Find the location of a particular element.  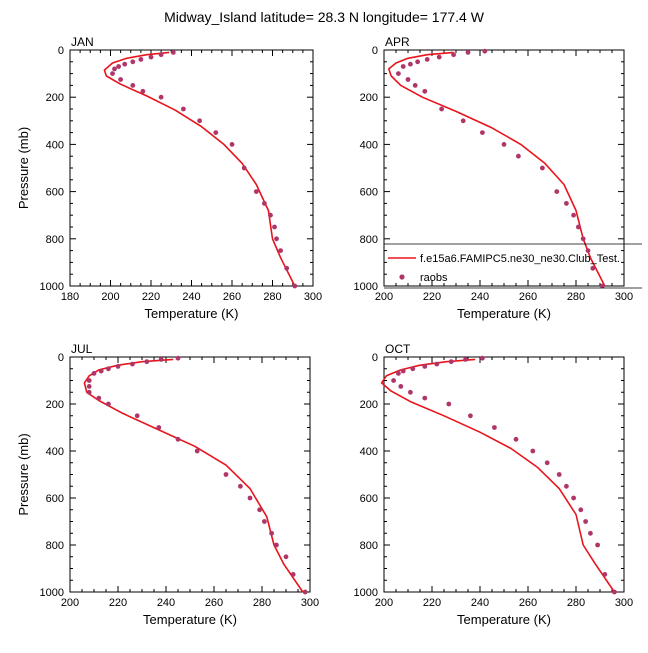

panel-title: OCT is located at coordinates (398, 349).